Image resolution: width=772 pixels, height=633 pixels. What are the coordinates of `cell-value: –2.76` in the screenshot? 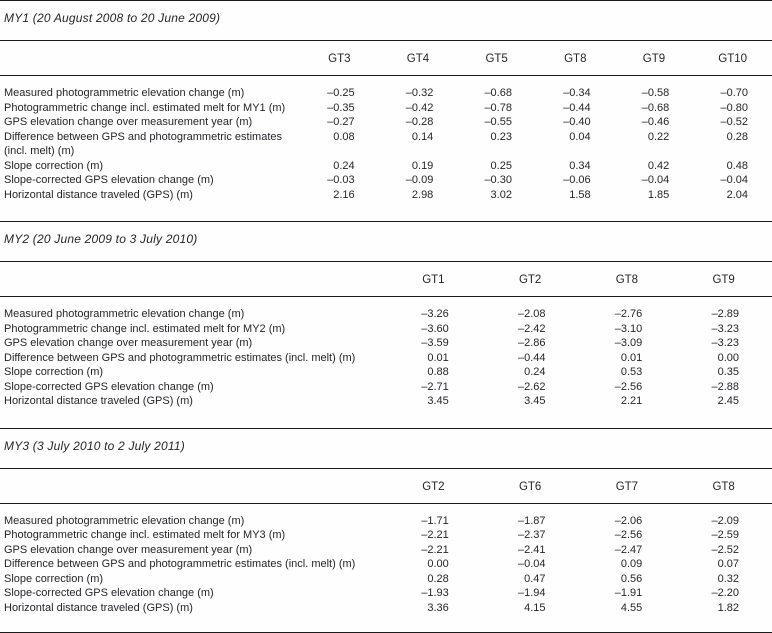 It's located at (628, 314).